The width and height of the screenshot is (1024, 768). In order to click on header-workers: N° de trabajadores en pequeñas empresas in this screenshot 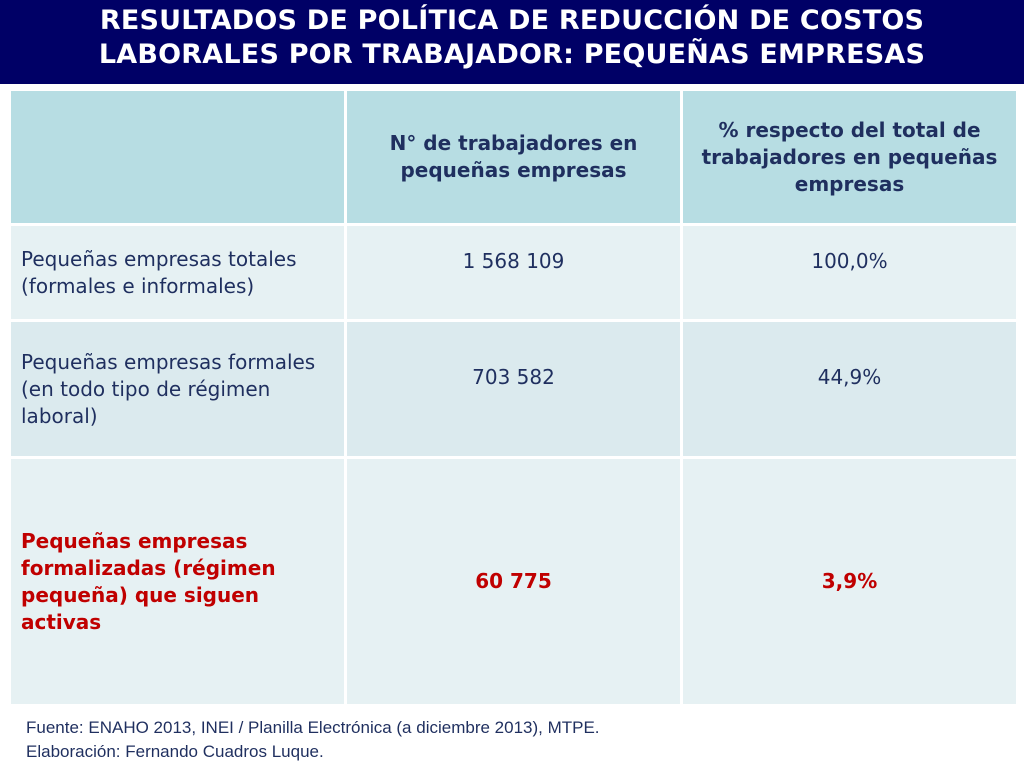, I will do `click(513, 157)`.